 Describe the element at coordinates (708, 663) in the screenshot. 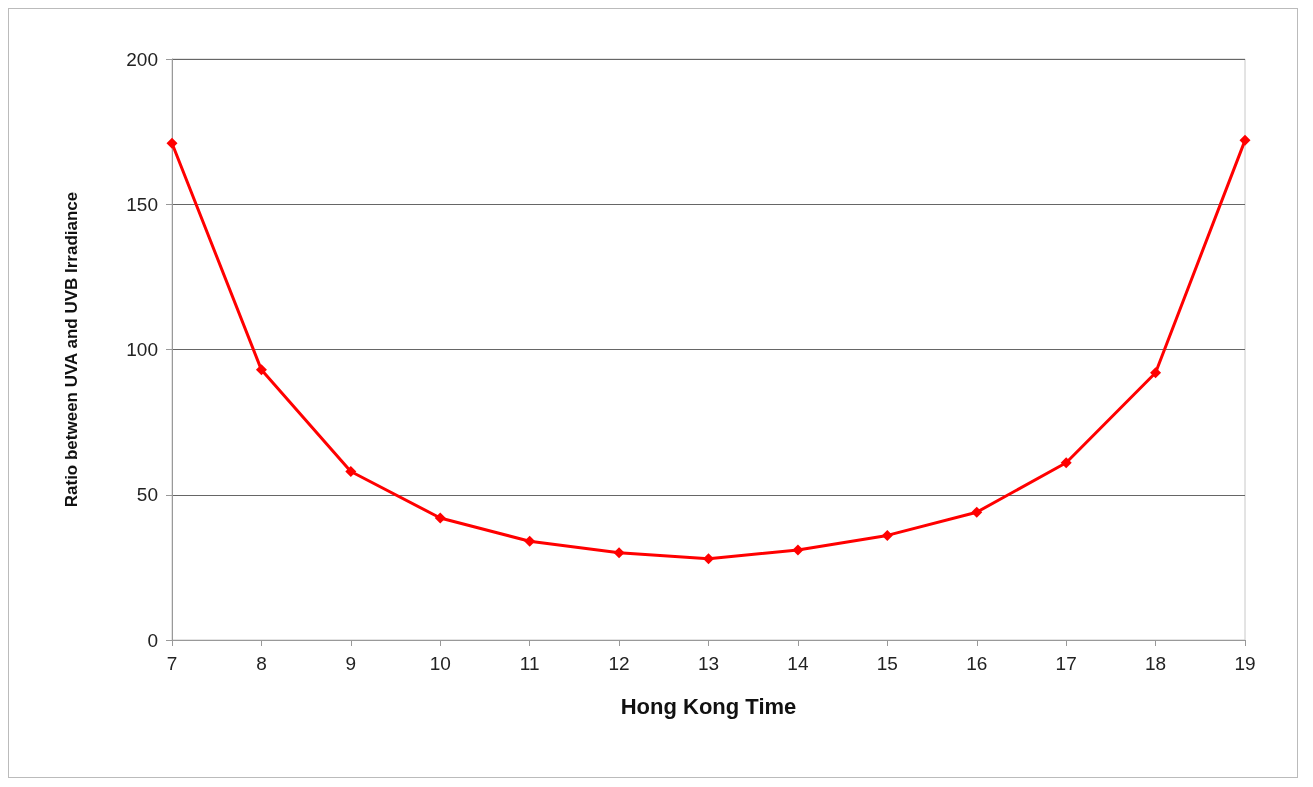

I see `x-tick-label: 13` at that location.